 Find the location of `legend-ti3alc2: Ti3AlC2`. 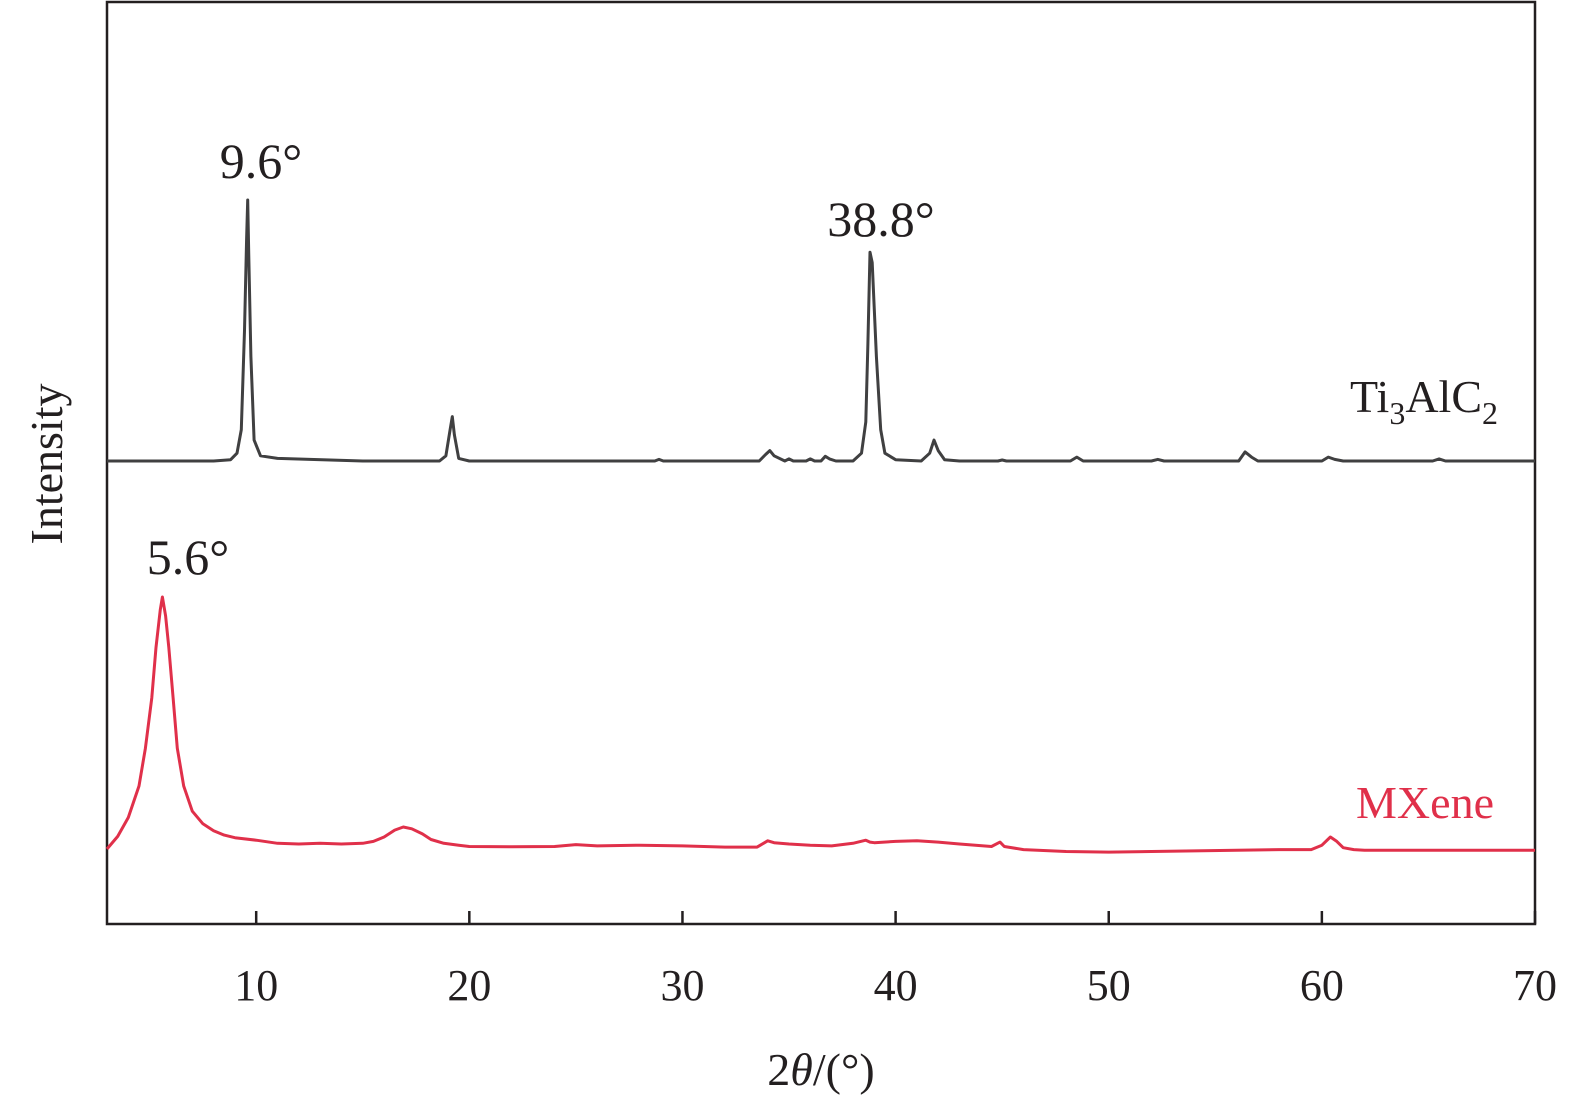

legend-ti3alc2: Ti3AlC2 is located at coordinates (1424, 401).